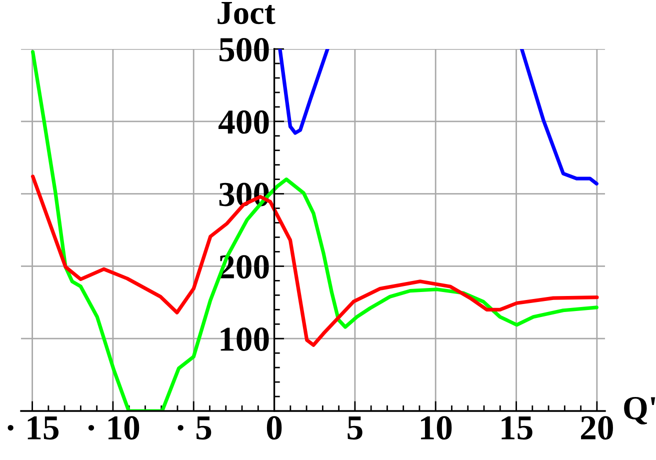  What do you see at coordinates (243, 122) in the screenshot?
I see `y-tick-label: 400` at bounding box center [243, 122].